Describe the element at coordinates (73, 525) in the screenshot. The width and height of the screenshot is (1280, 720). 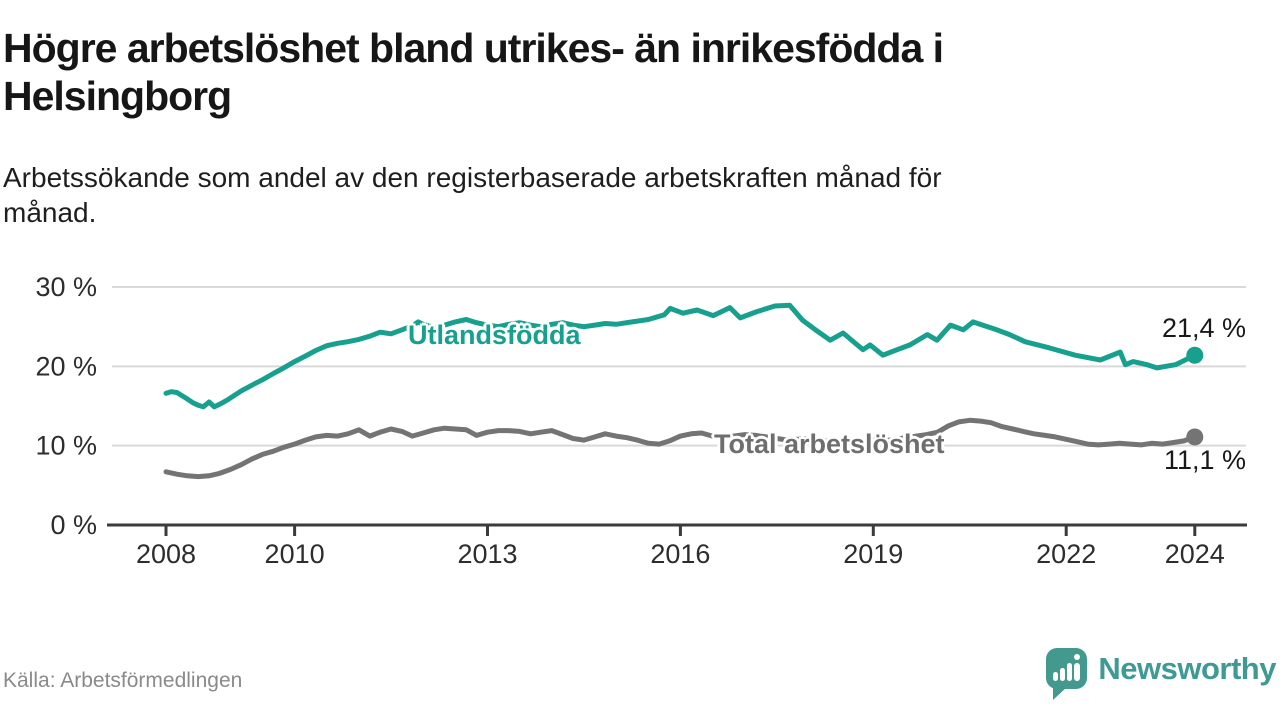
I see `y-tick-label: 0 %` at that location.